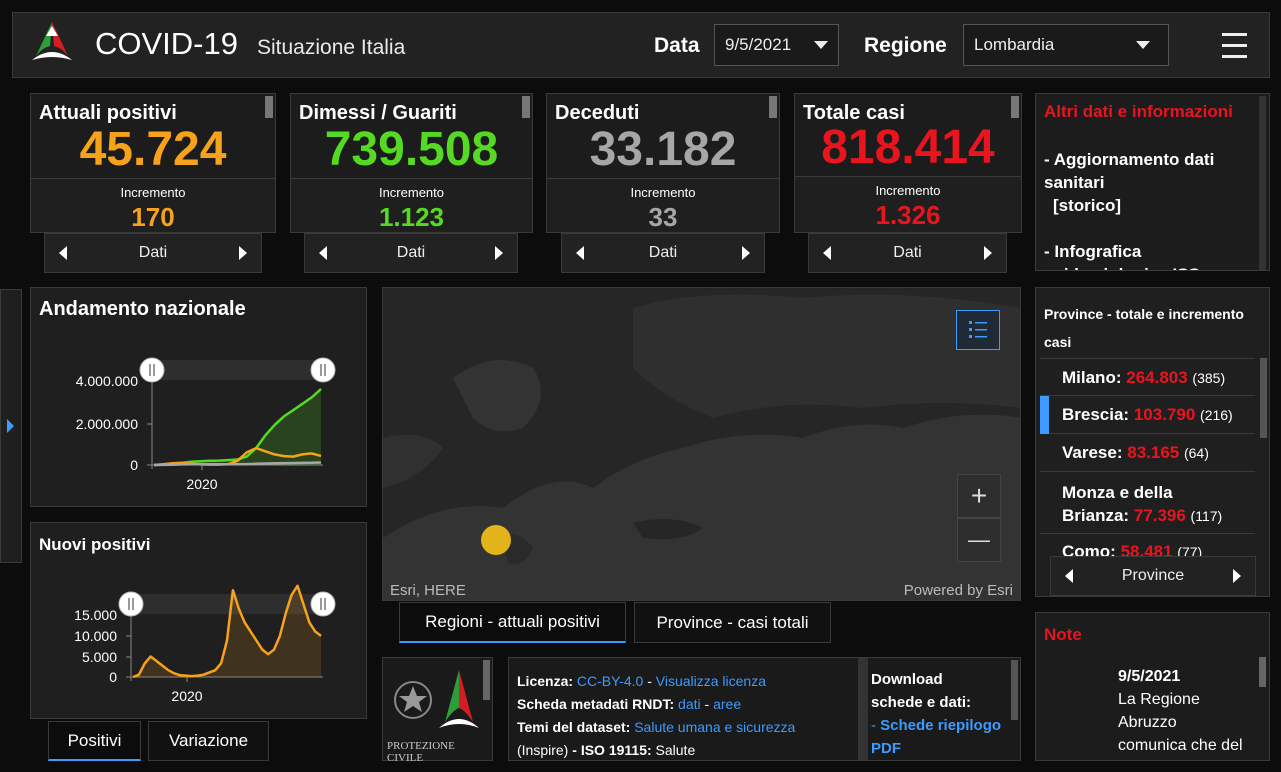 The height and width of the screenshot is (772, 1281). What do you see at coordinates (677, 45) in the screenshot?
I see `date-label: Data` at bounding box center [677, 45].